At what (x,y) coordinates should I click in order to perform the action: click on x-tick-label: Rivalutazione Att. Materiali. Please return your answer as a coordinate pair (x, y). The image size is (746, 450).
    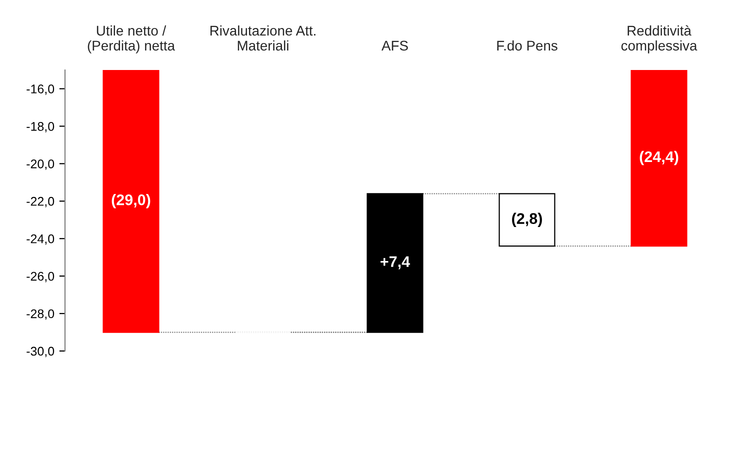
    Looking at the image, I should click on (263, 38).